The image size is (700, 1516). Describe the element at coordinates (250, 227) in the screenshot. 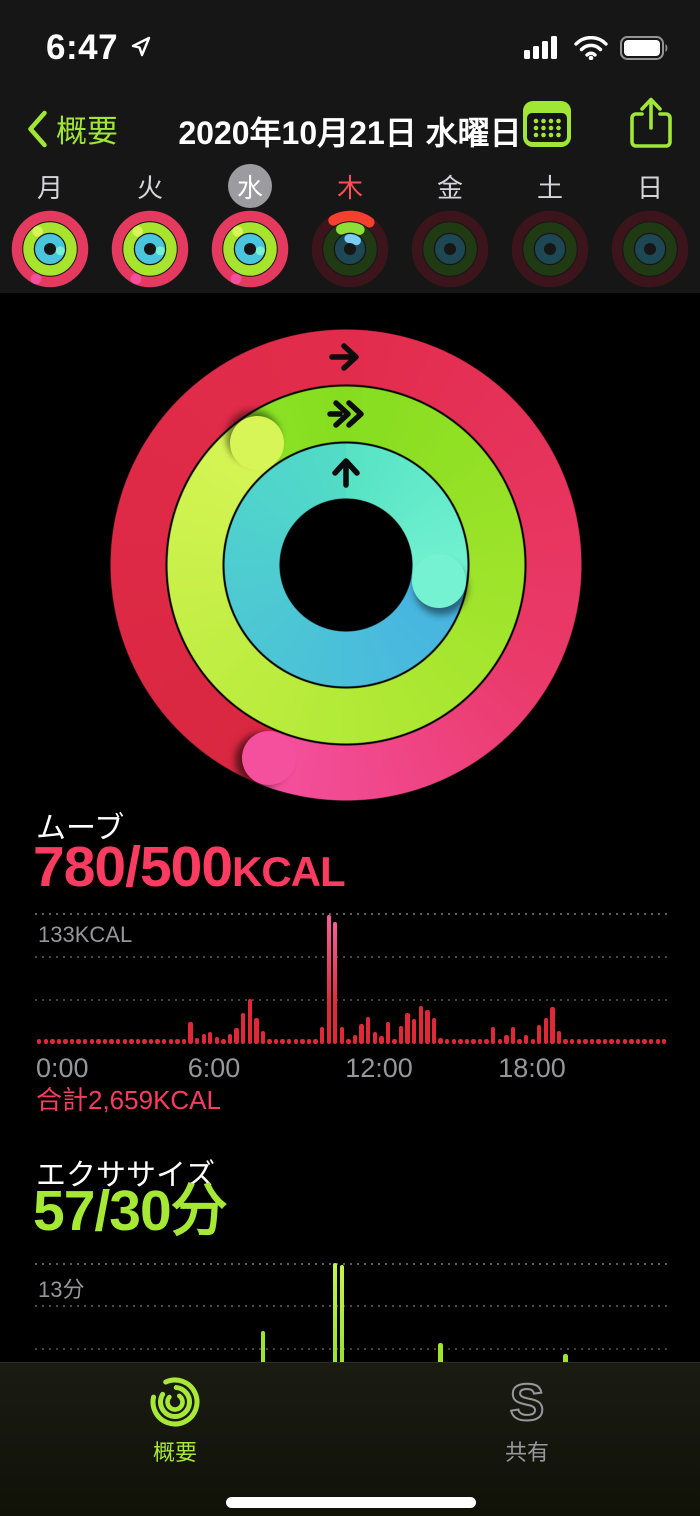

I see `weekday-水: 水` at that location.